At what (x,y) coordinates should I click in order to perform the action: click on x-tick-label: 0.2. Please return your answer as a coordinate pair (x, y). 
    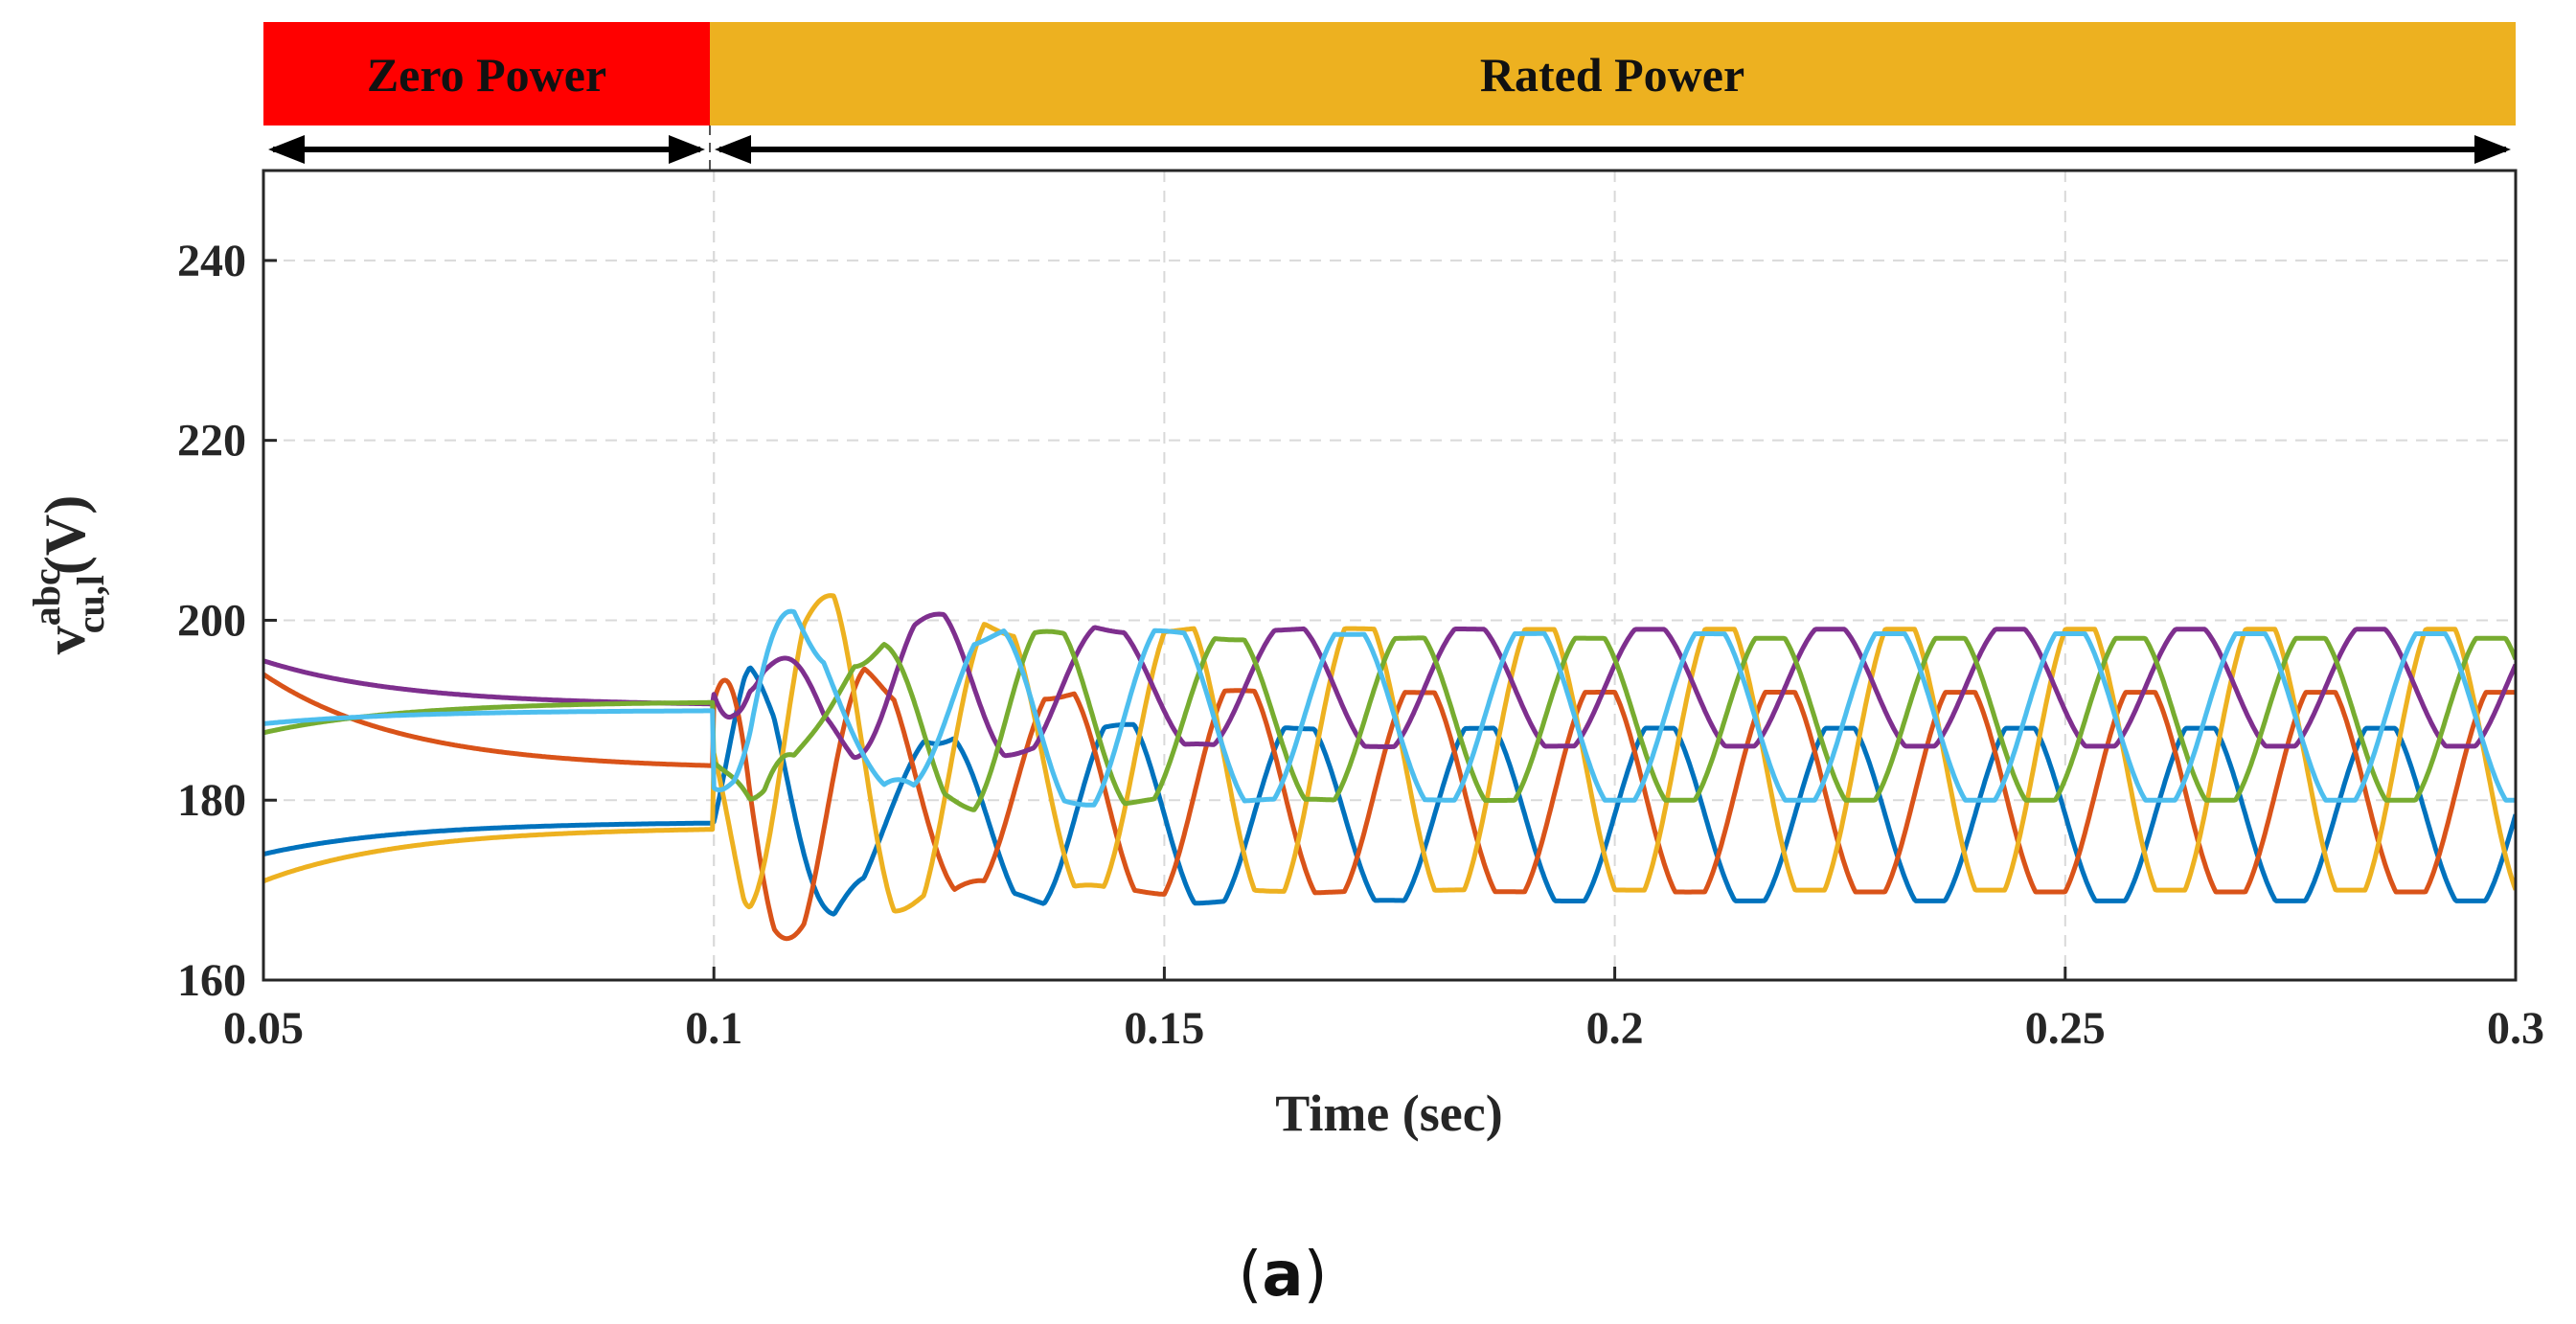
    Looking at the image, I should click on (1615, 1028).